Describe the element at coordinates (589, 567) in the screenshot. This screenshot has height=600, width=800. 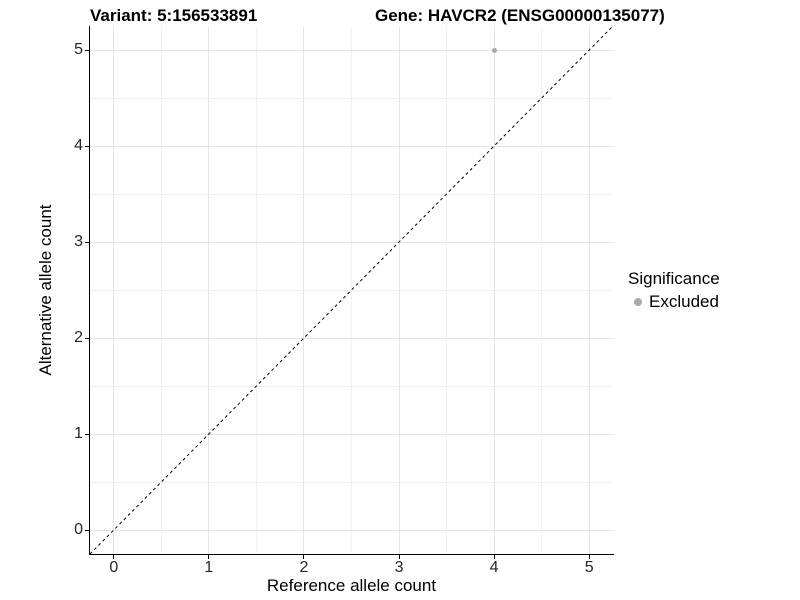
I see `x-tick-label: 5` at that location.